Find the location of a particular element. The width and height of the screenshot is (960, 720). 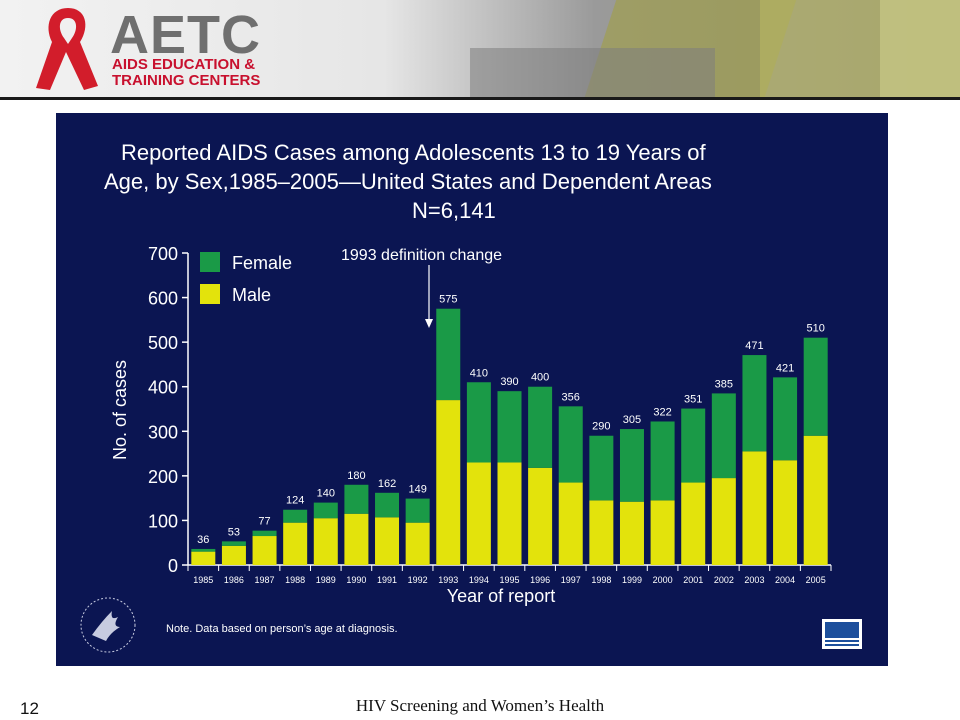

hhs-eagle-shape is located at coordinates (106, 626).